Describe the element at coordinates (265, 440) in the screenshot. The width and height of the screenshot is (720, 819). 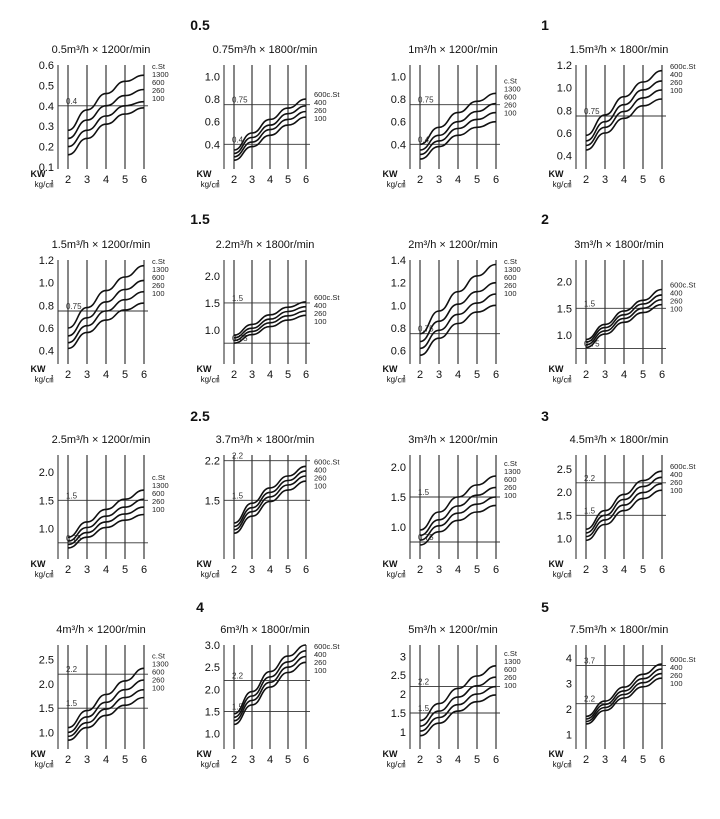
I see `chart-title: 3.7m³/h × 1800r/min` at that location.